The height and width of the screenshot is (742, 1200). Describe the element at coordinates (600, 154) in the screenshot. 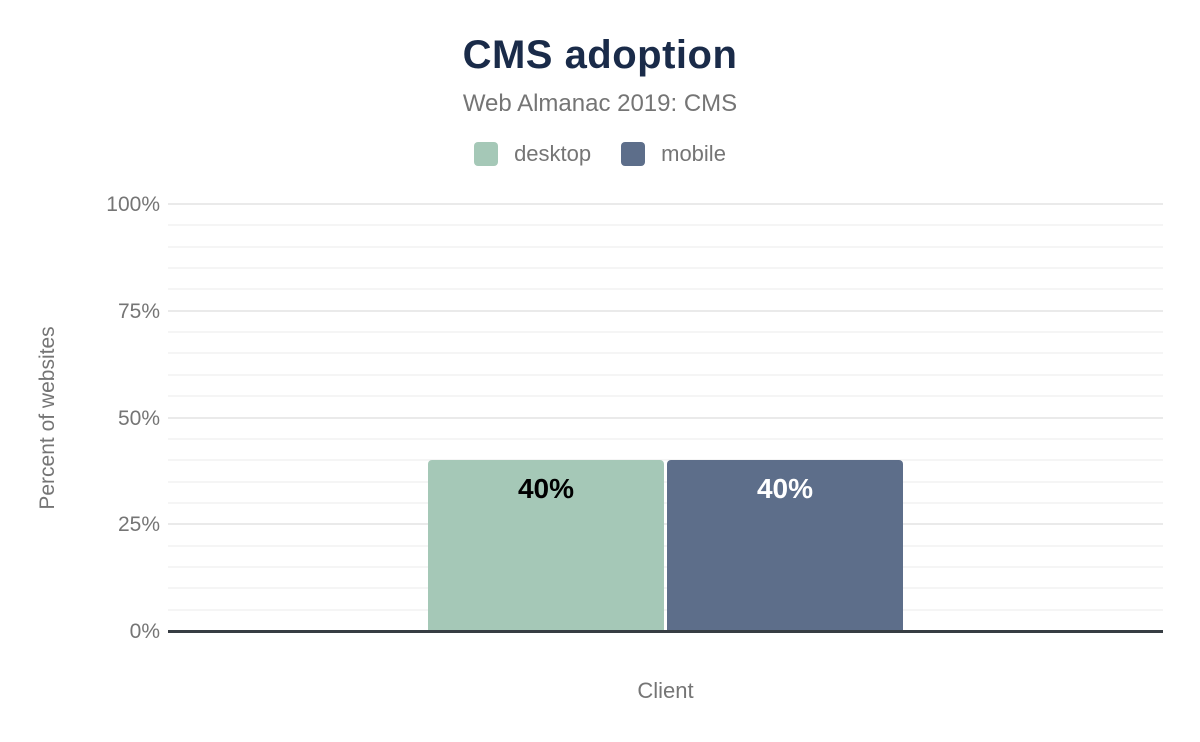

I see `legend: desktop mobile` at that location.